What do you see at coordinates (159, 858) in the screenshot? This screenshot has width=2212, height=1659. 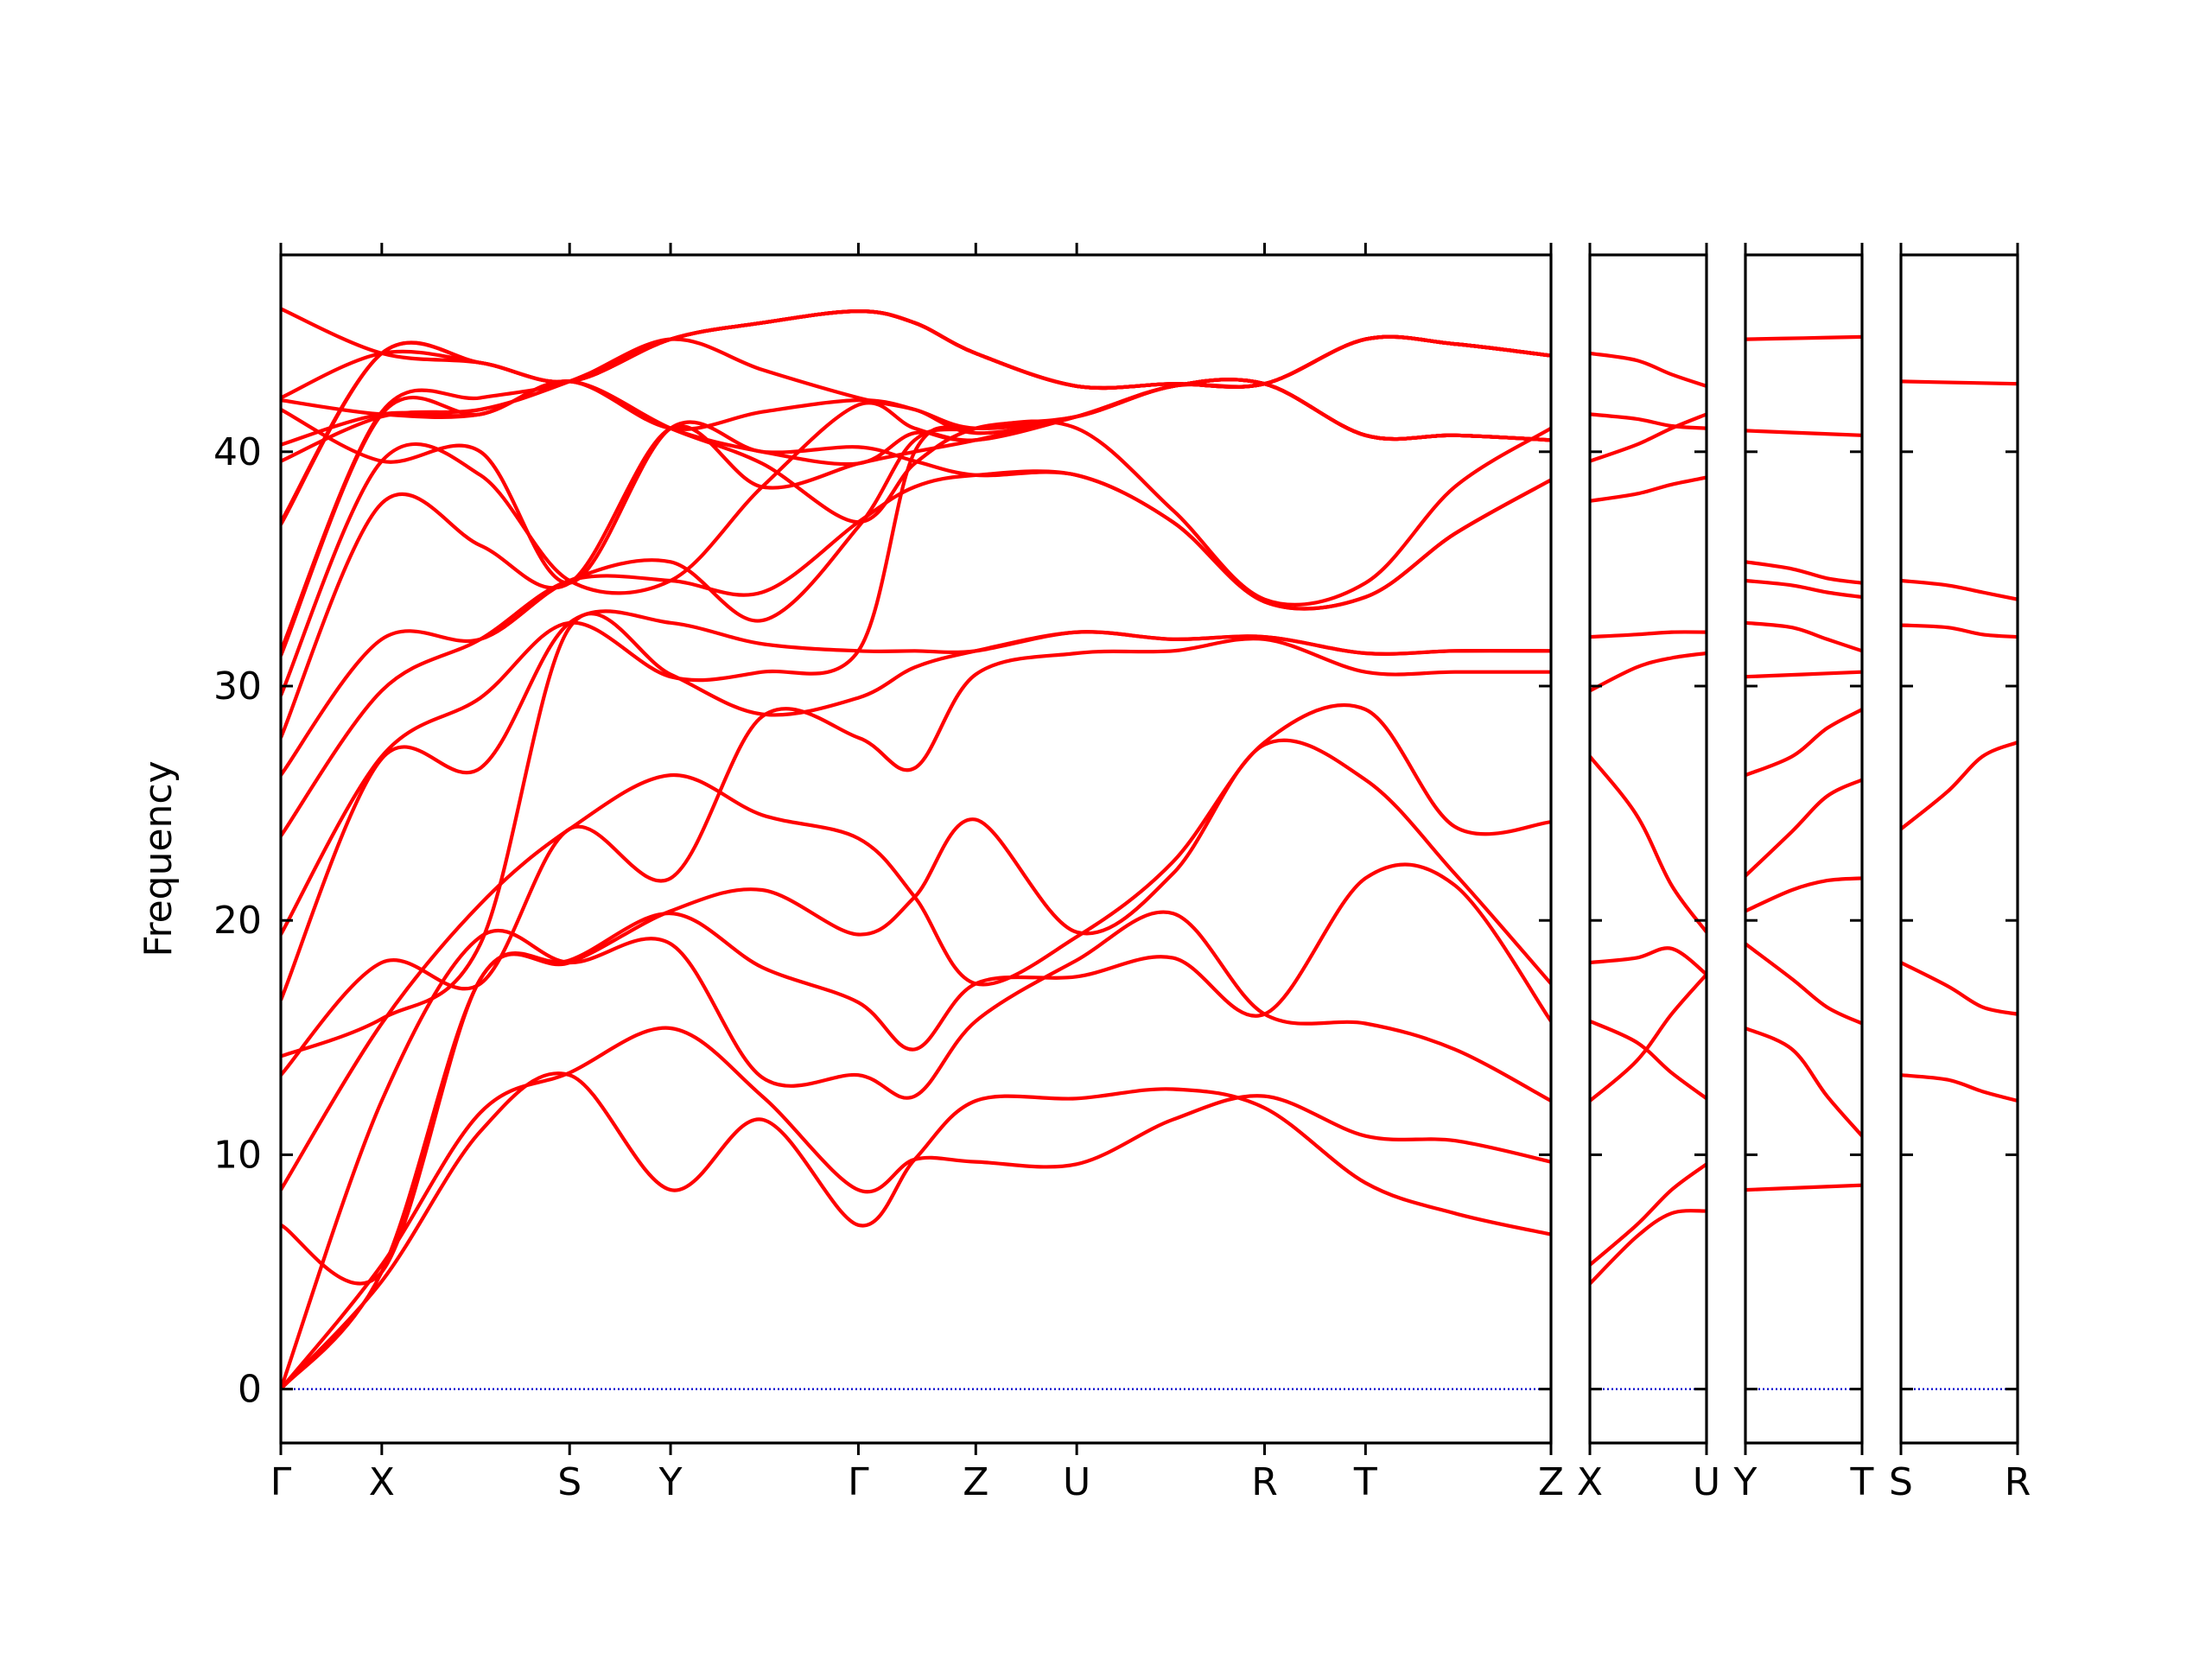 I see `y-axis-title: Frequency` at bounding box center [159, 858].